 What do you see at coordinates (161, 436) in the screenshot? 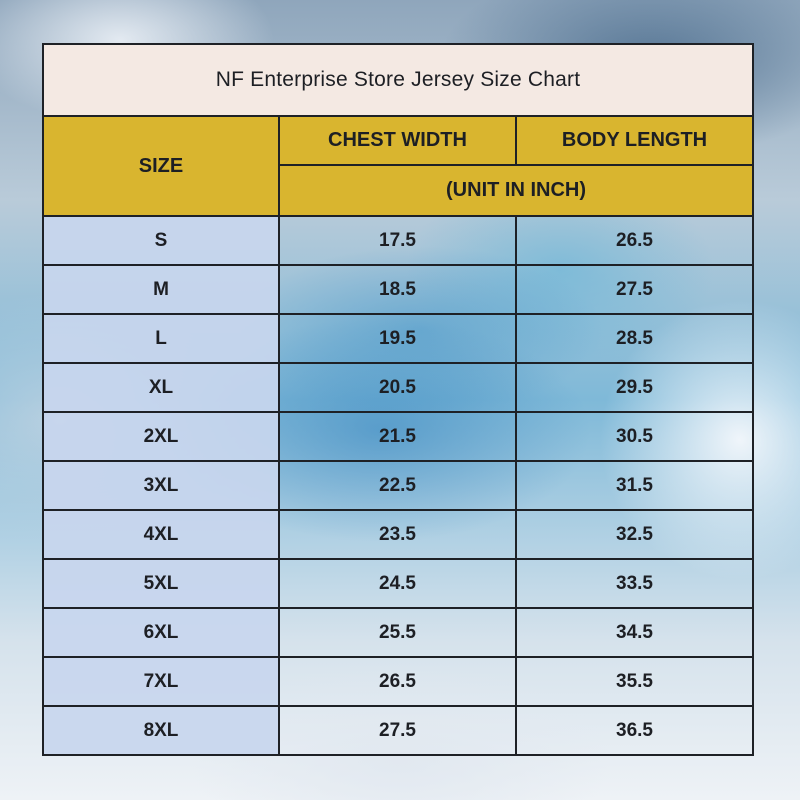
I see `size-cell: 2XL` at bounding box center [161, 436].